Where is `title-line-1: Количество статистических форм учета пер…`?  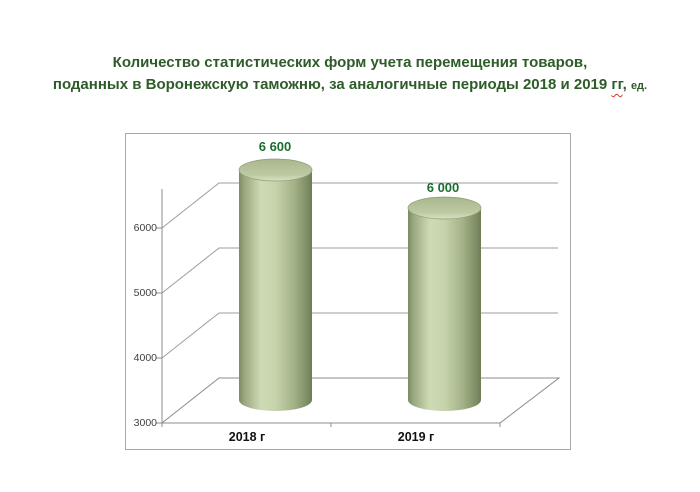 title-line-1: Количество статистических форм учета пер… is located at coordinates (350, 62).